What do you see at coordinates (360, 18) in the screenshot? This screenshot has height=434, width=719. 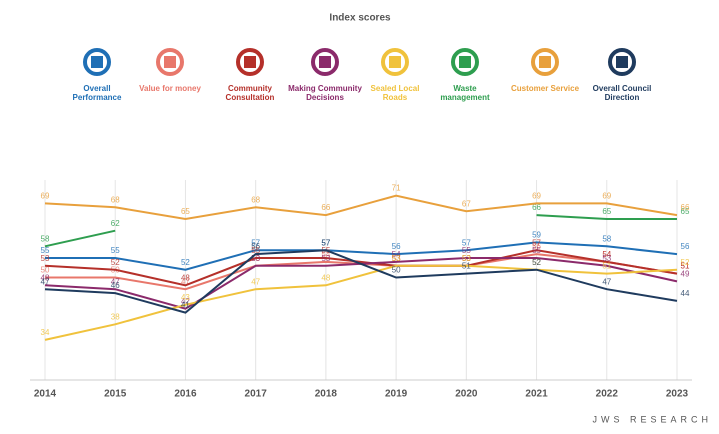 I see `chart-title: Index scores` at bounding box center [360, 18].